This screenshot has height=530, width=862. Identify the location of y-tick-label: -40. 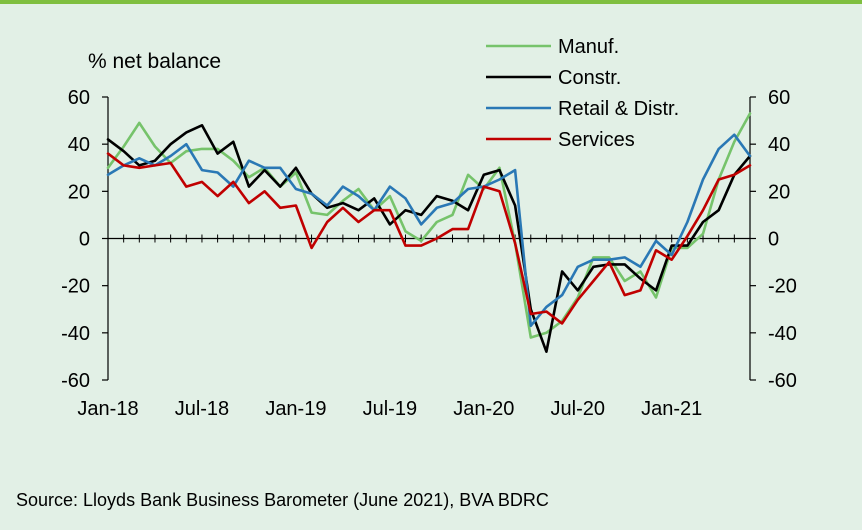
(75, 334).